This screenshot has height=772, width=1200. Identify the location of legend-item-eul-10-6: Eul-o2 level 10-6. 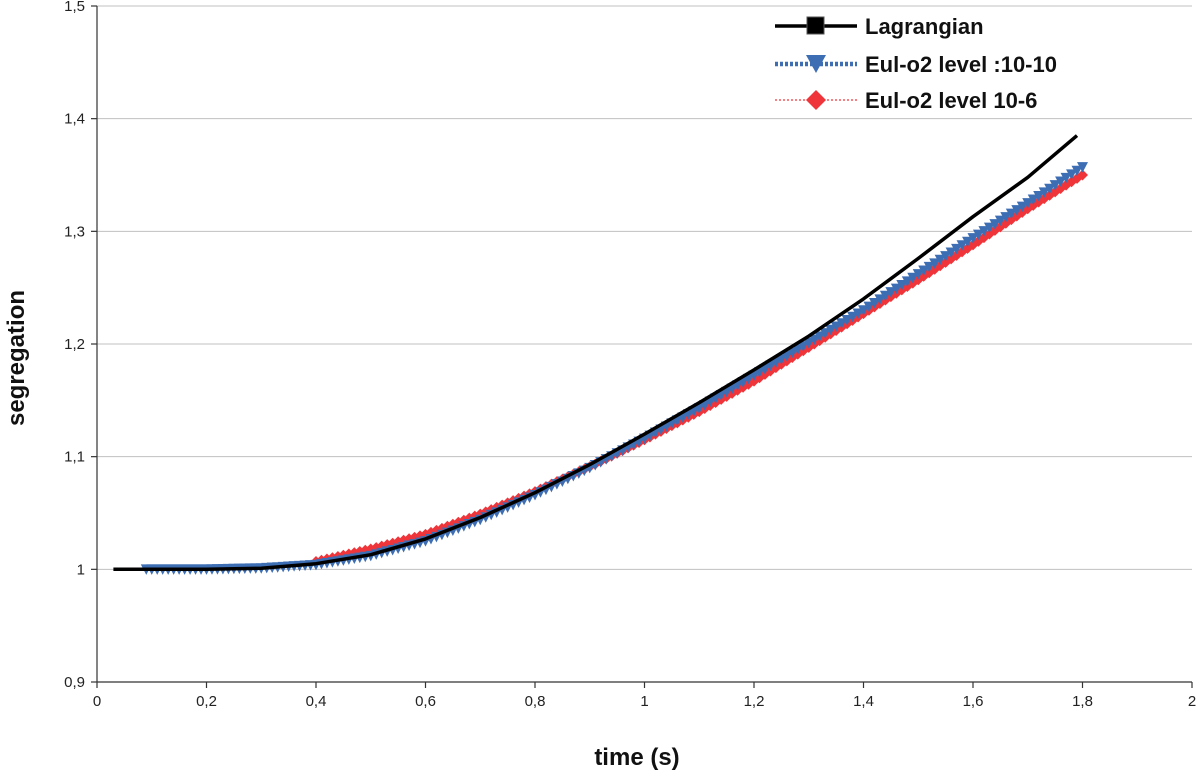
(906, 100).